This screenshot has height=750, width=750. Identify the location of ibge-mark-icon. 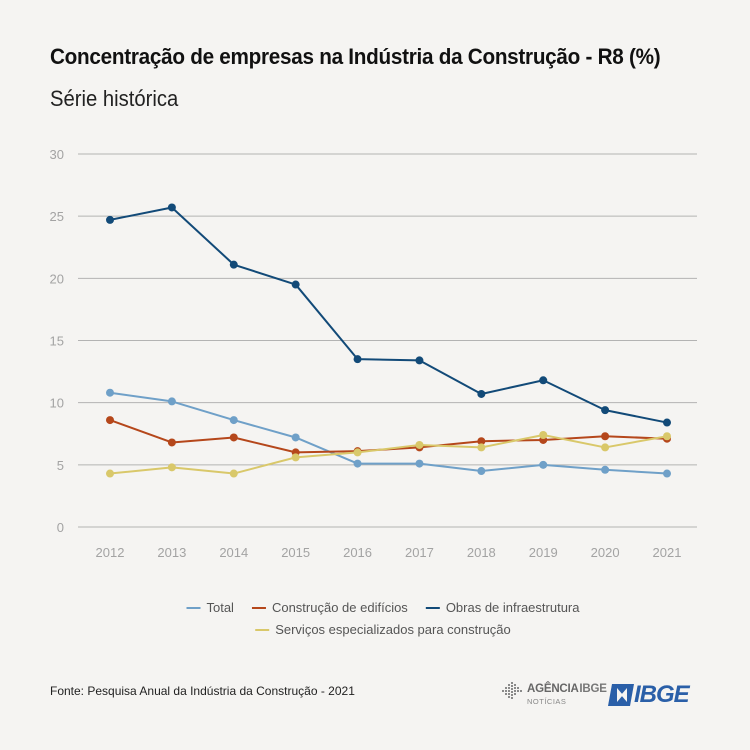
(621, 695).